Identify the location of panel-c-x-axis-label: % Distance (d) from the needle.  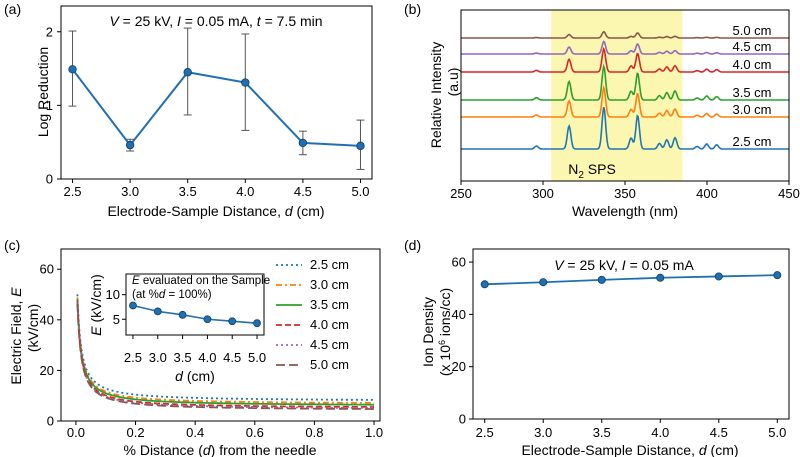
(220, 449).